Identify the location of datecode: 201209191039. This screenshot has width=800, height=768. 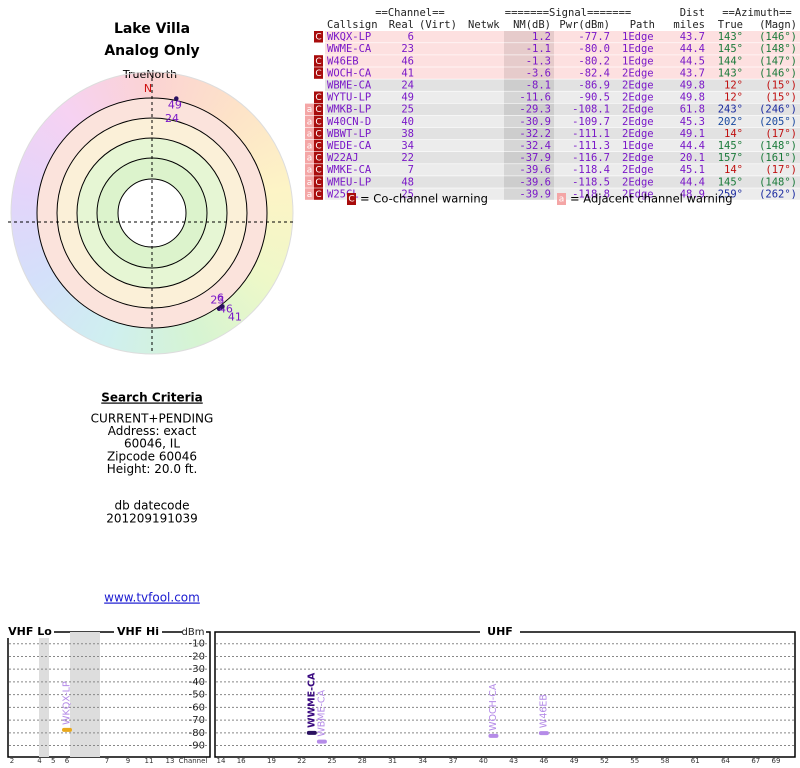
(152, 519).